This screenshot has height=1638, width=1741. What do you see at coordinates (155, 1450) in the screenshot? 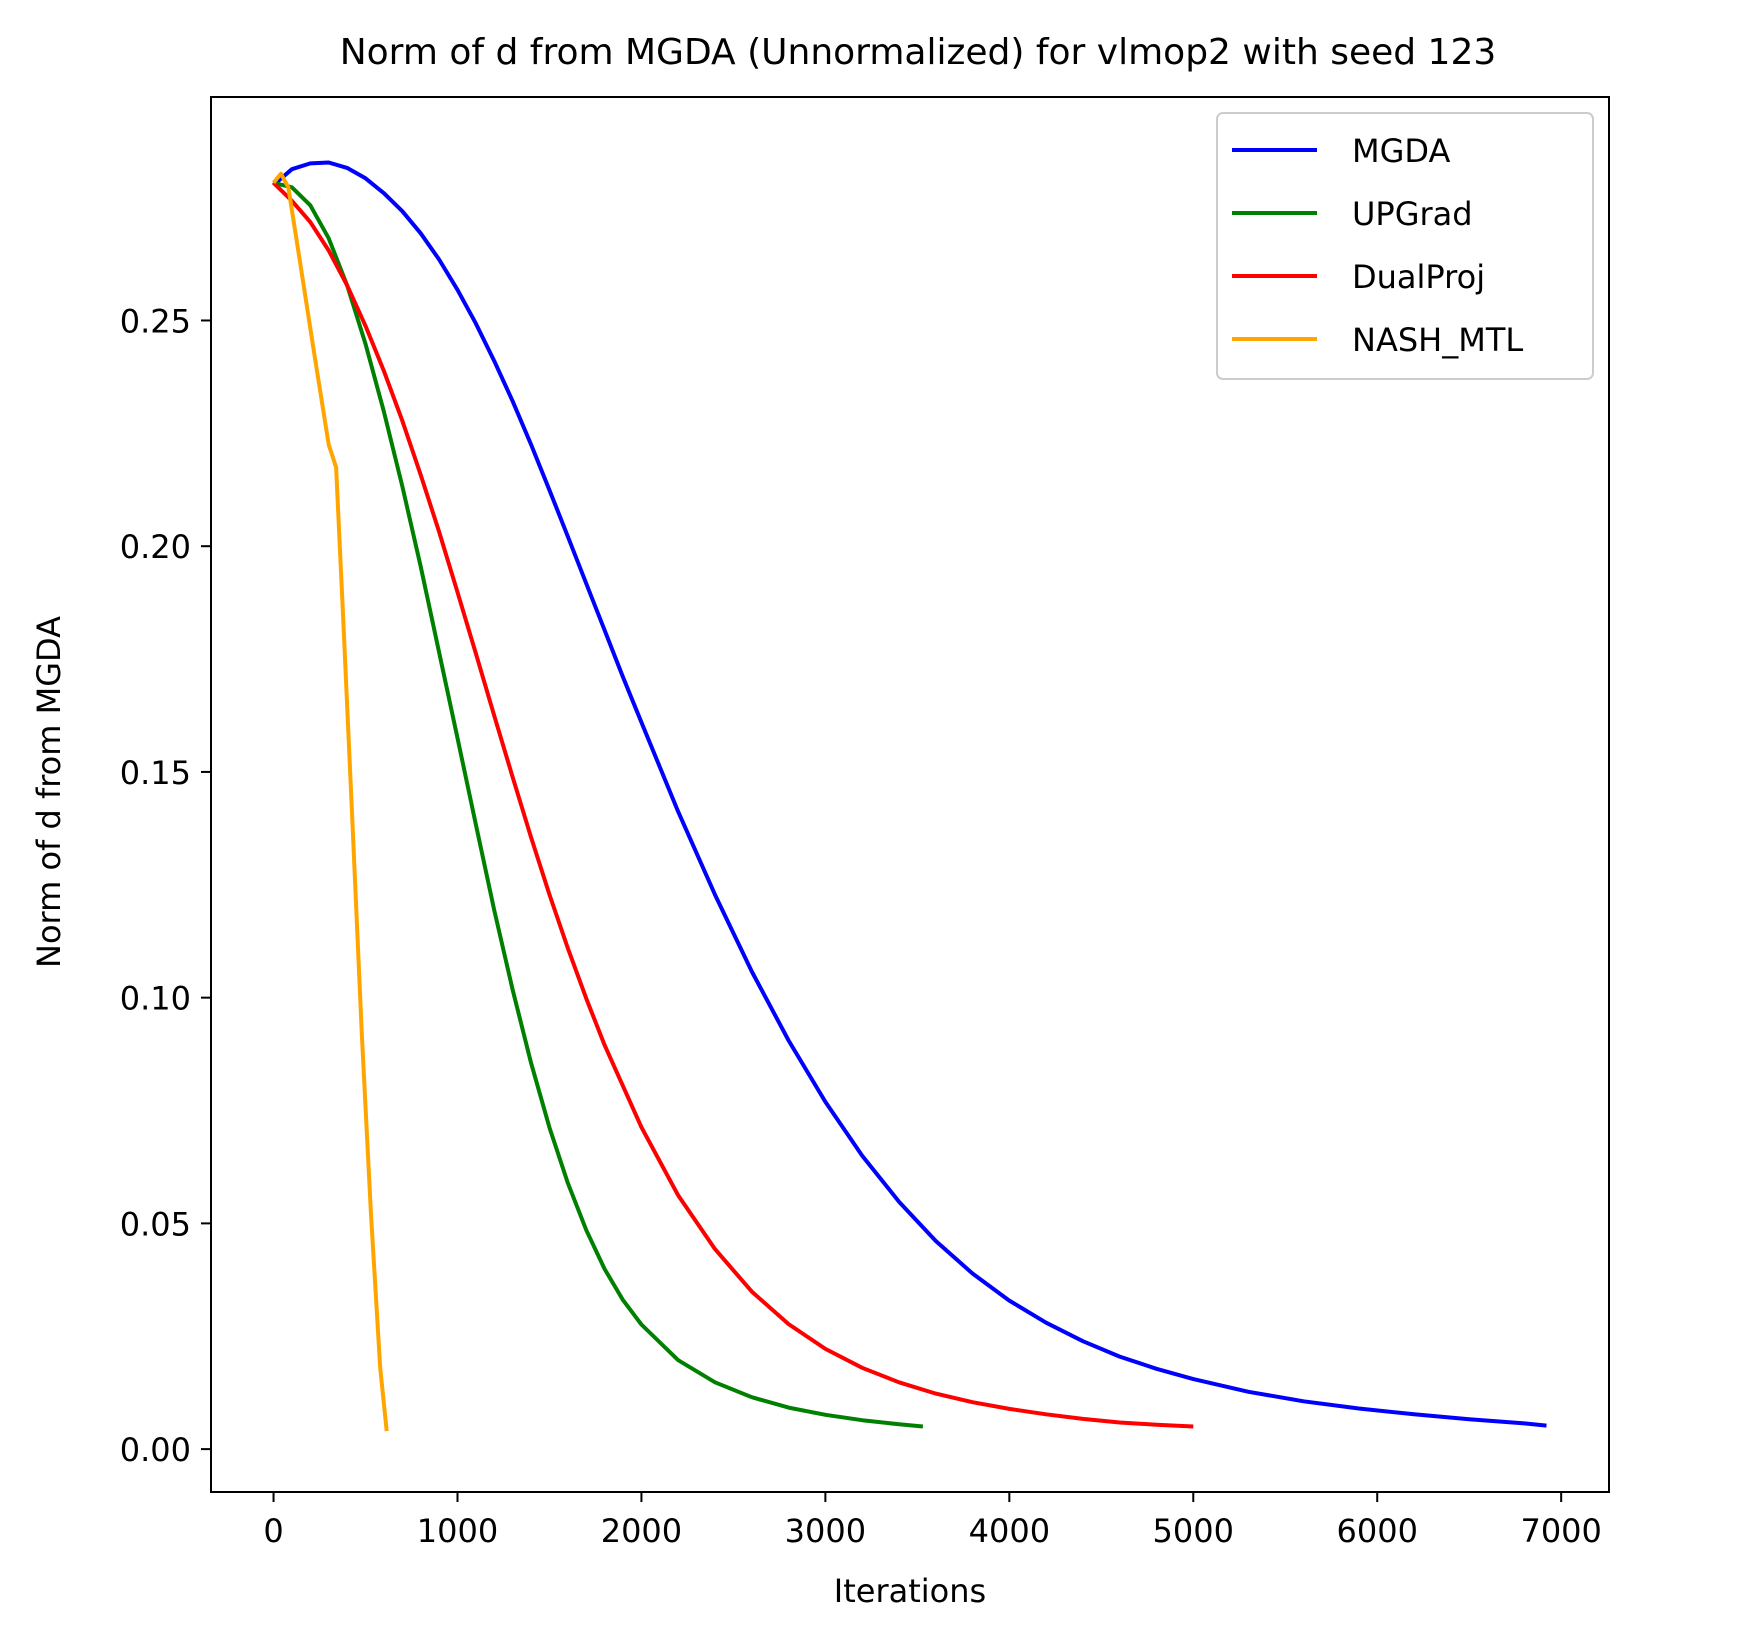
I see `y-tick-label: 0.00` at bounding box center [155, 1450].